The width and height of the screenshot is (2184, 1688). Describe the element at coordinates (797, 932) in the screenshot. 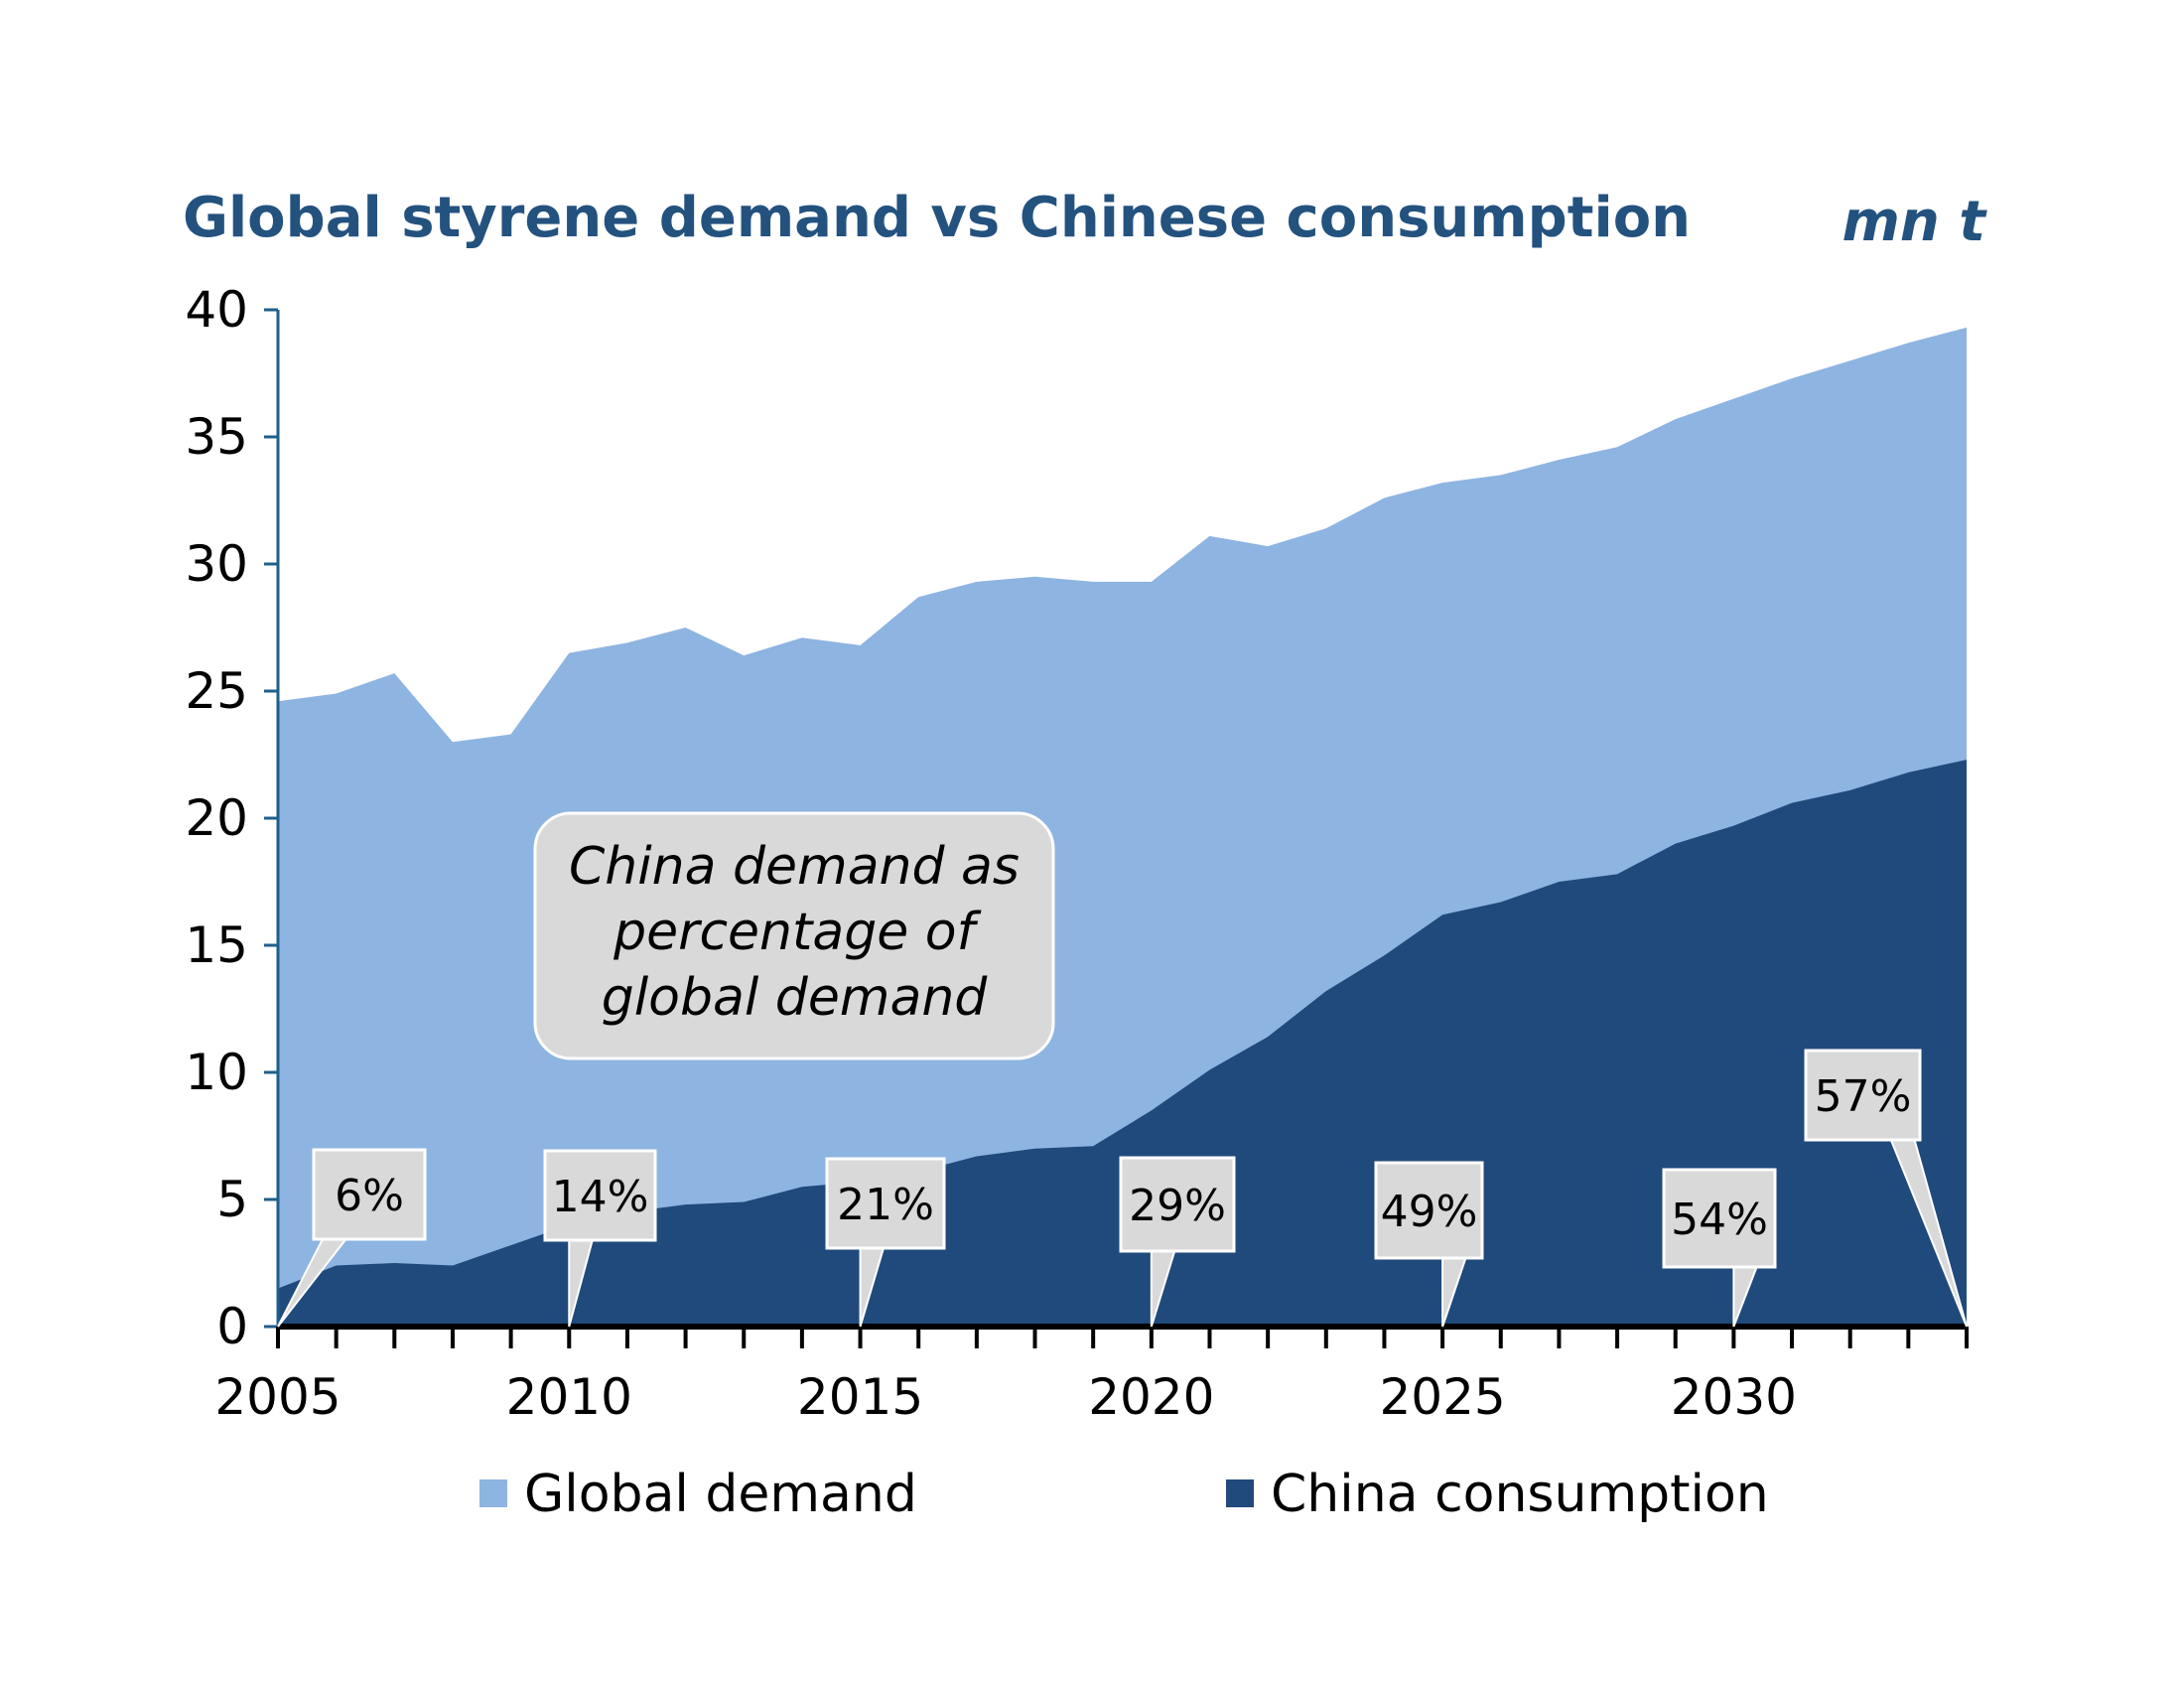

I see `annotation-line: percentage of` at that location.